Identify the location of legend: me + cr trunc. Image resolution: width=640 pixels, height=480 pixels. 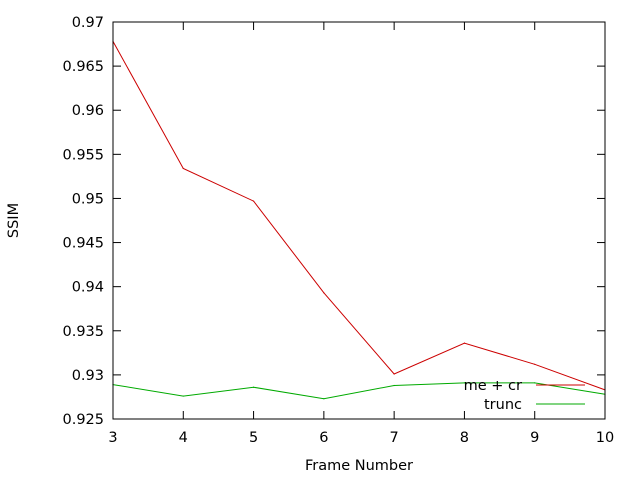
(524, 395).